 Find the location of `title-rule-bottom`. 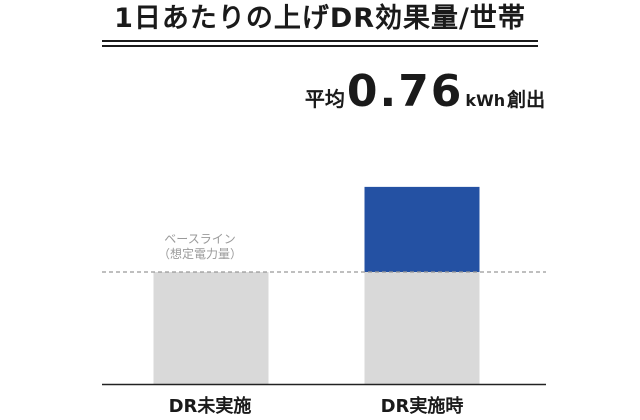

title-rule-bottom is located at coordinates (320, 46).